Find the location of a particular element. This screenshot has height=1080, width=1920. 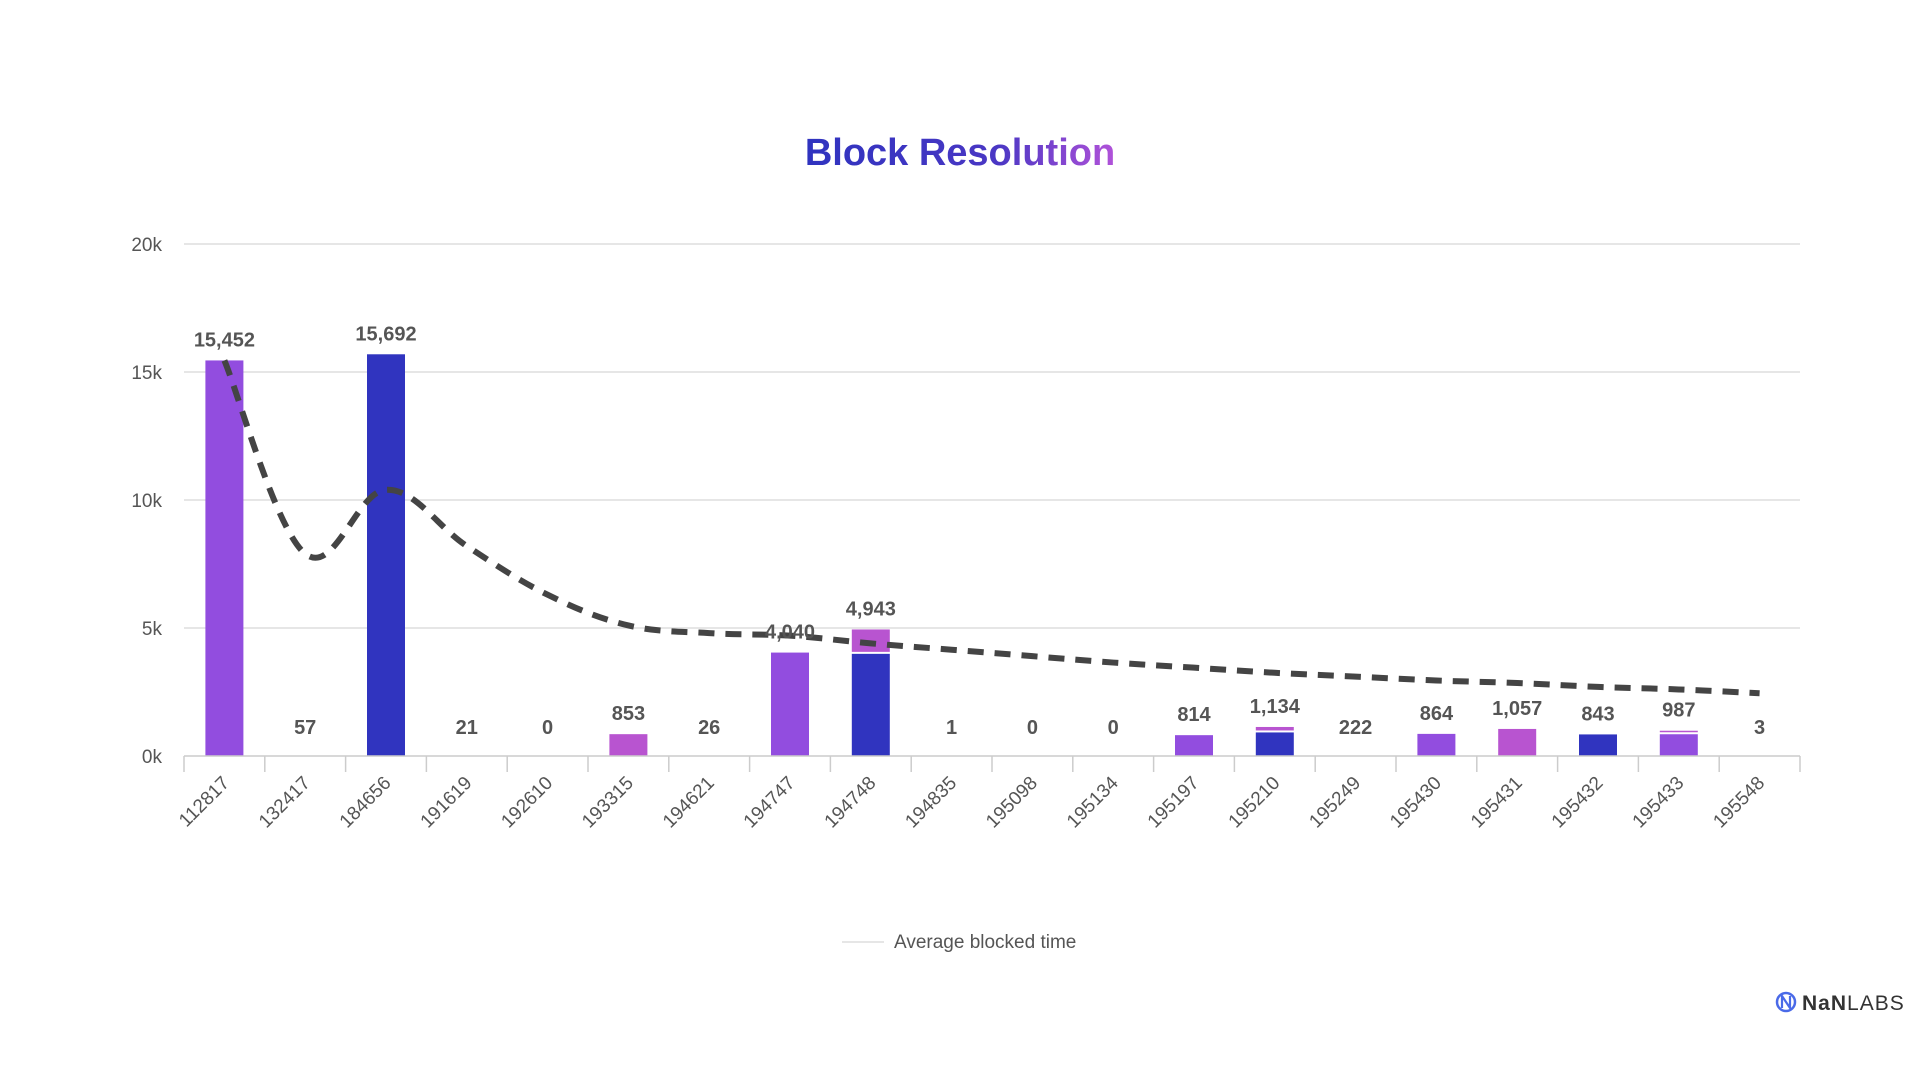

legend-label-average-blocked-time: Average blocked time is located at coordinates (985, 942).